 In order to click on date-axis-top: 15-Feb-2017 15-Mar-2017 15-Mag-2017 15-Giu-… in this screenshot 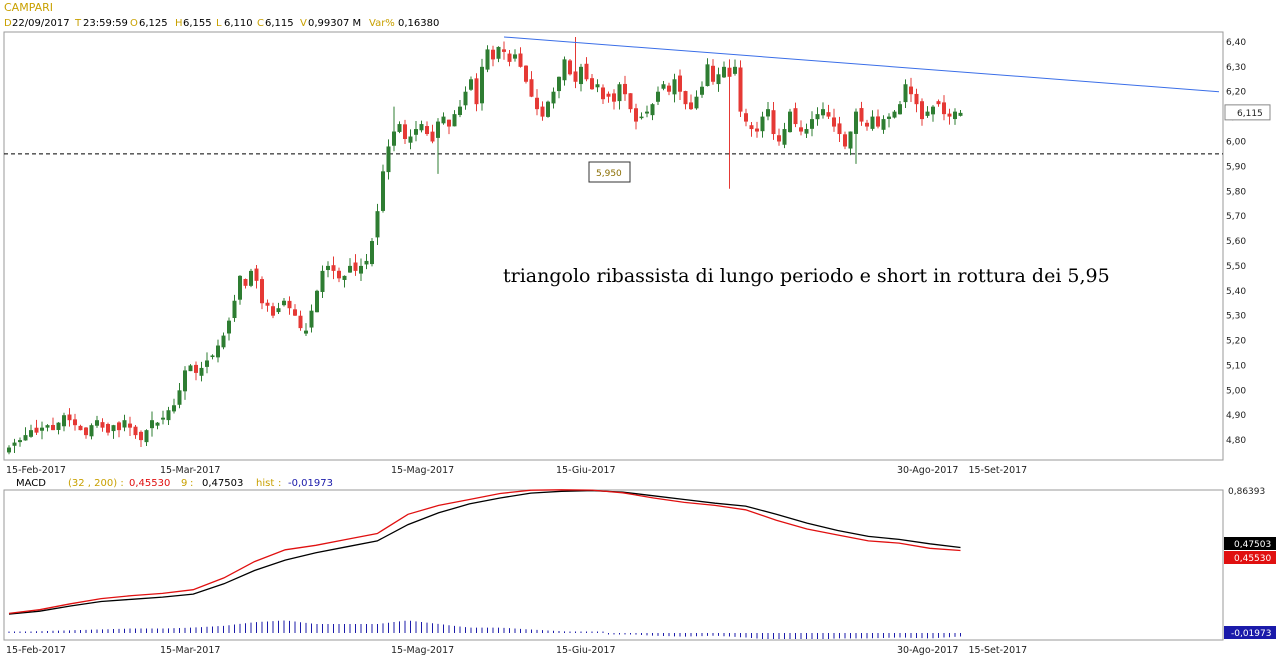, I will do `click(516, 470)`.